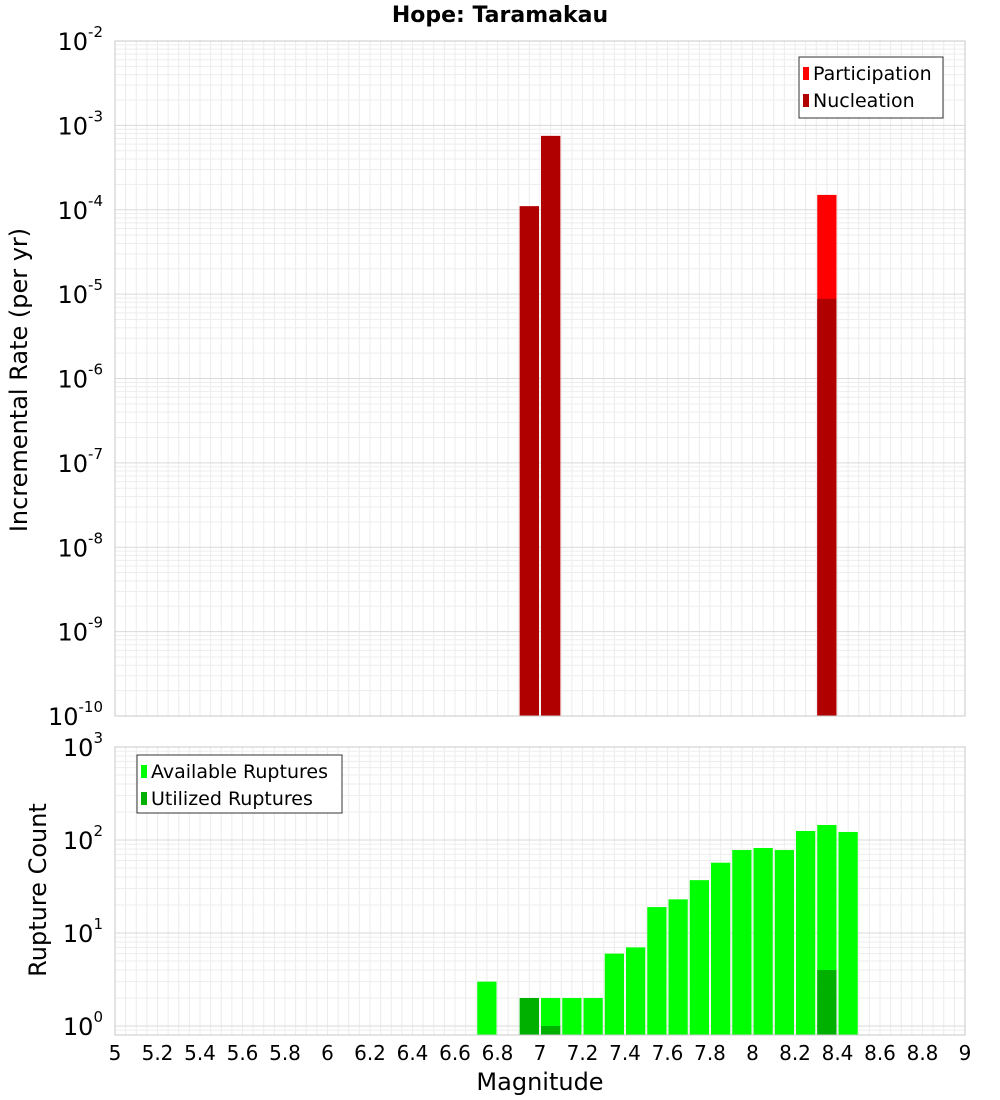  What do you see at coordinates (327, 1053) in the screenshot?
I see `x-tick-label: 6` at bounding box center [327, 1053].